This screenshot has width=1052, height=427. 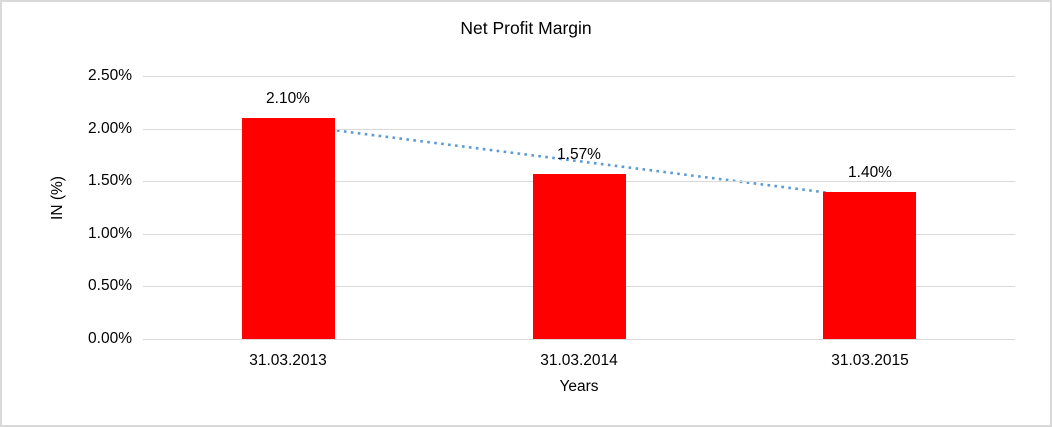 I want to click on x-axis-tick-label: 31.03.2013, so click(x=288, y=360).